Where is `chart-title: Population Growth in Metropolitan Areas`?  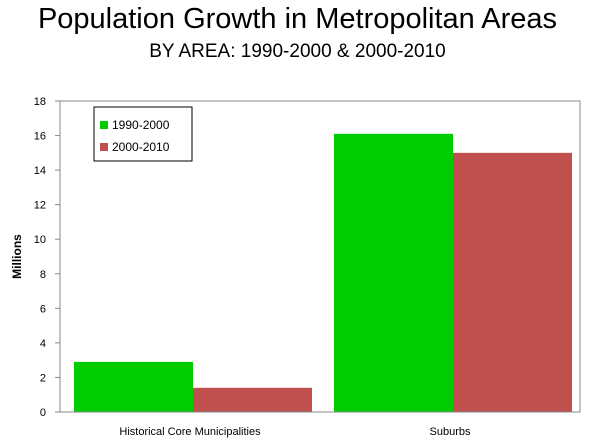
chart-title: Population Growth in Metropolitan Areas is located at coordinates (297, 19).